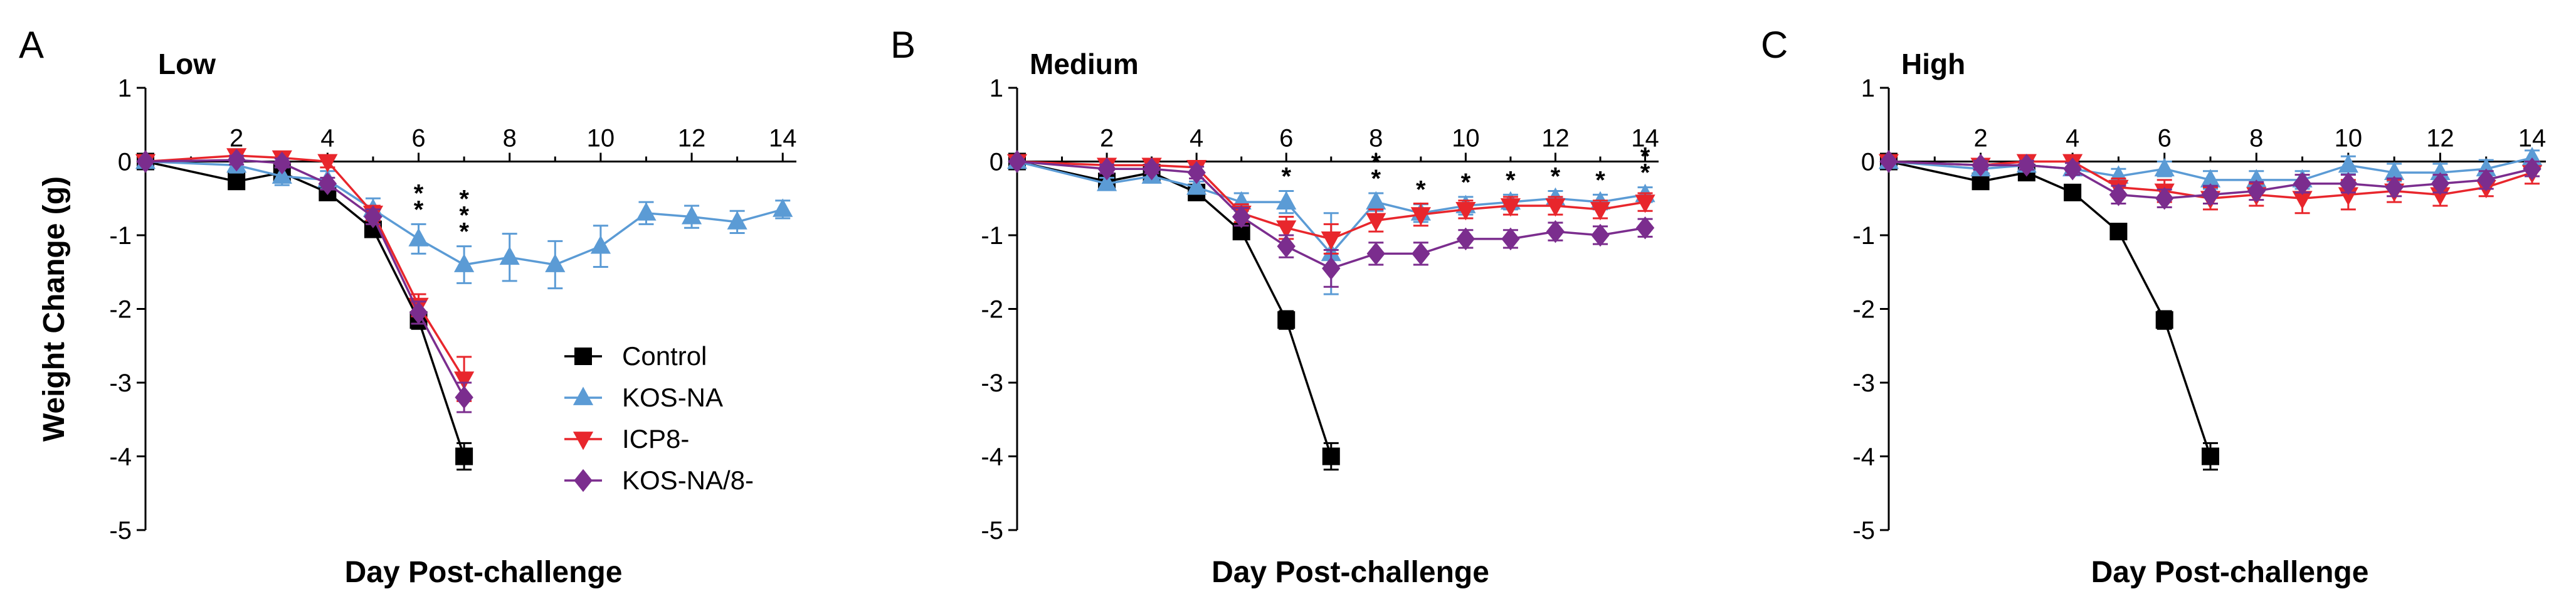 The width and height of the screenshot is (2576, 616). I want to click on legend-label: Control, so click(664, 356).